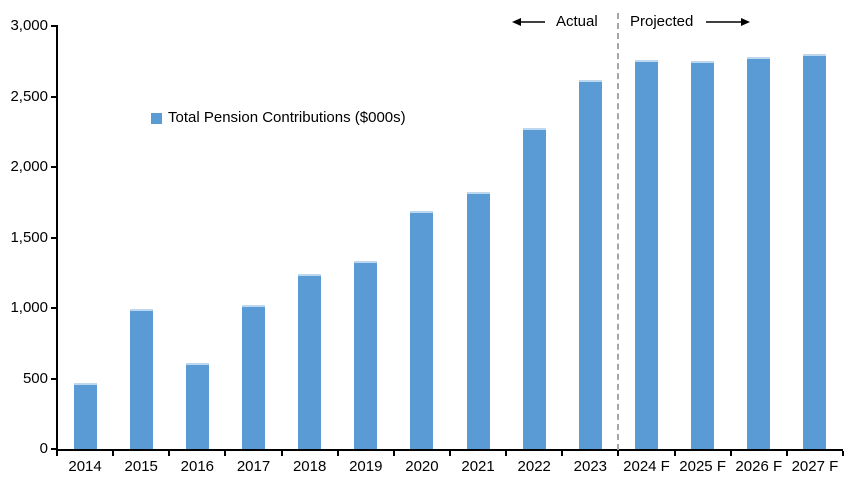 The image size is (852, 495). I want to click on x-axis-tick-label: 2026 F, so click(759, 466).